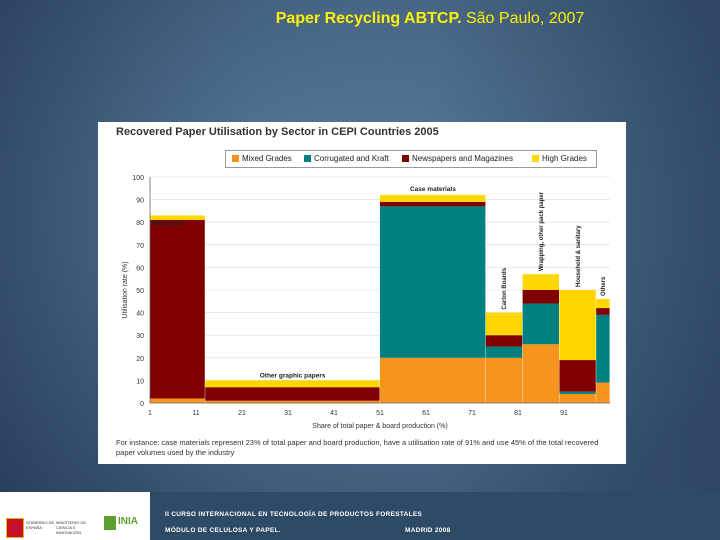 This screenshot has width=720, height=540. I want to click on bar-2-mixed, so click(433, 380).